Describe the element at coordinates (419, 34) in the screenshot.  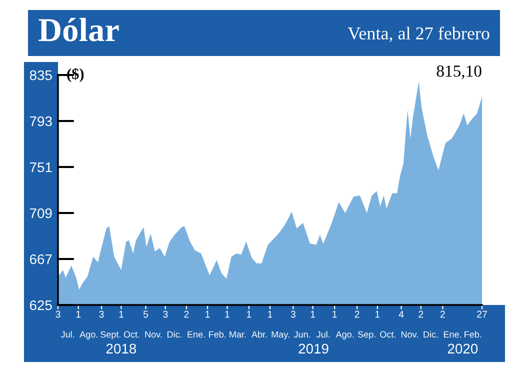
I see `chart-subtitle: Venta, al 27 febrero` at that location.